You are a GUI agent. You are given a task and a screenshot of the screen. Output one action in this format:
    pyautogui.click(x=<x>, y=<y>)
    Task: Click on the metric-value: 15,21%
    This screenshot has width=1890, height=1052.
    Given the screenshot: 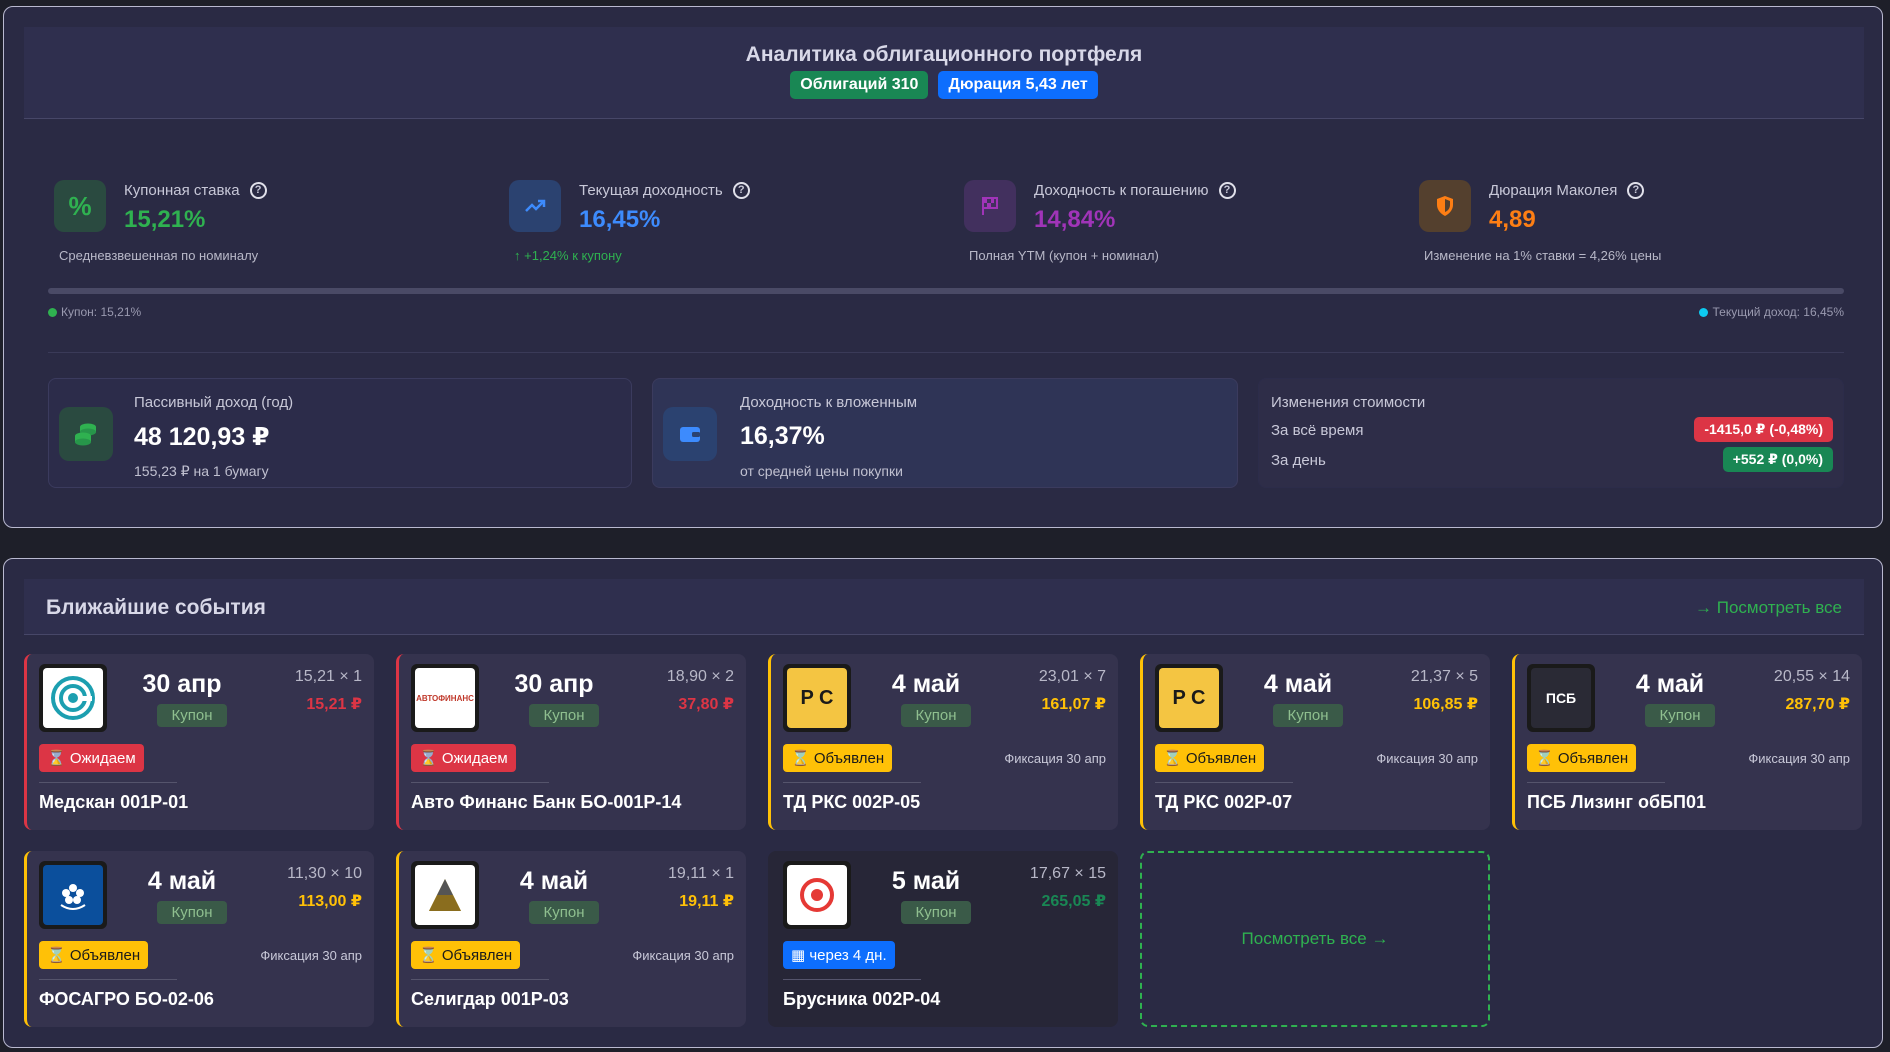 What is the action you would take?
    pyautogui.click(x=165, y=219)
    